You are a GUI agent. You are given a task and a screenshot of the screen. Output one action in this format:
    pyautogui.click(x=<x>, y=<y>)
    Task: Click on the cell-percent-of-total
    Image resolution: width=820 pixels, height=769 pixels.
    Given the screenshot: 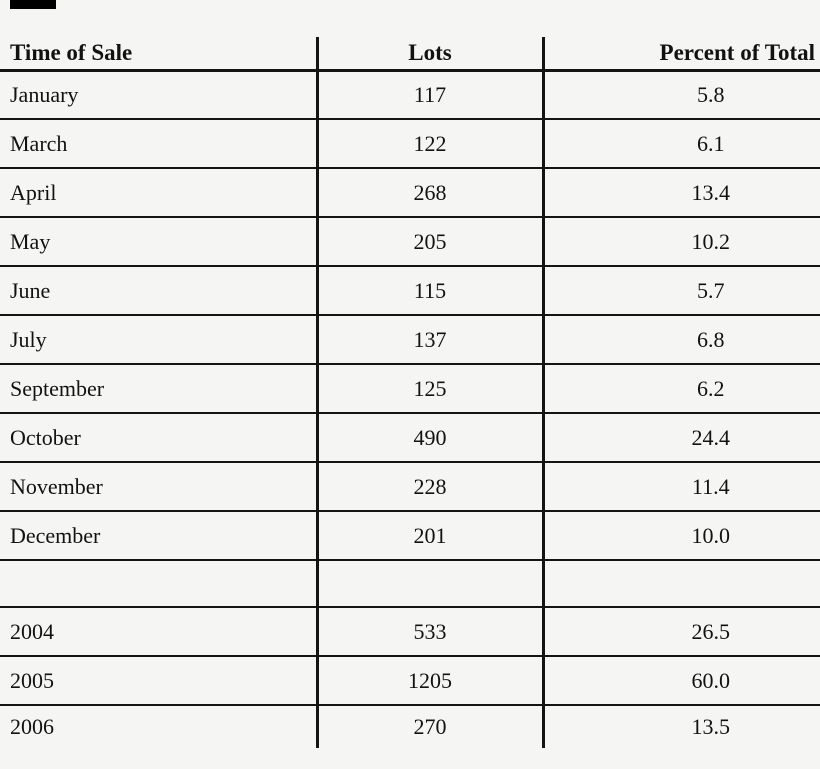 What is the action you would take?
    pyautogui.click(x=680, y=584)
    